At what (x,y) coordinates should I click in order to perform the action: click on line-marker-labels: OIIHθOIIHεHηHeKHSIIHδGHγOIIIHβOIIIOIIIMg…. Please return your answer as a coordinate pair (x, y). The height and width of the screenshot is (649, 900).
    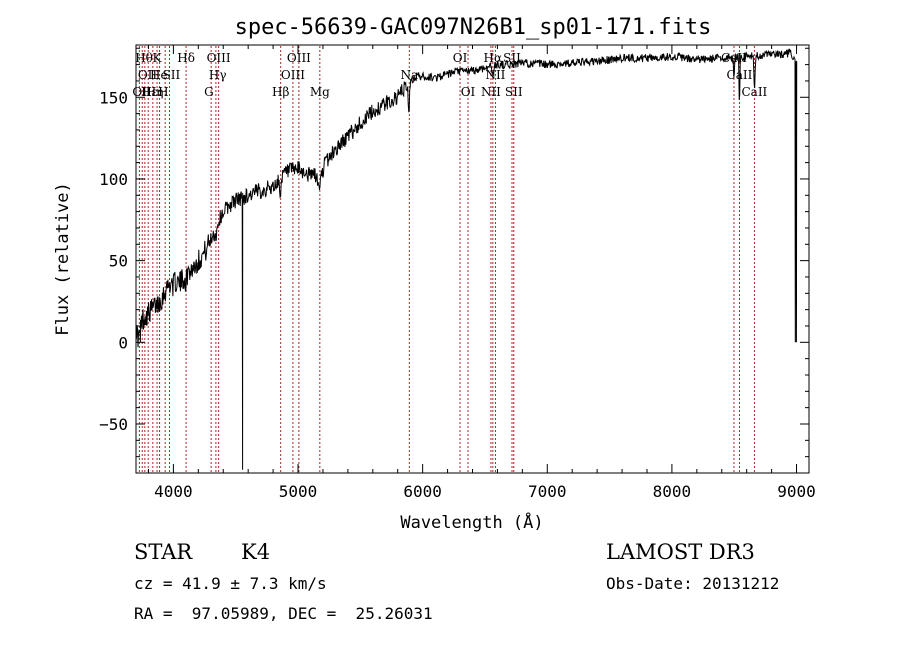
    Looking at the image, I should click on (449, 75).